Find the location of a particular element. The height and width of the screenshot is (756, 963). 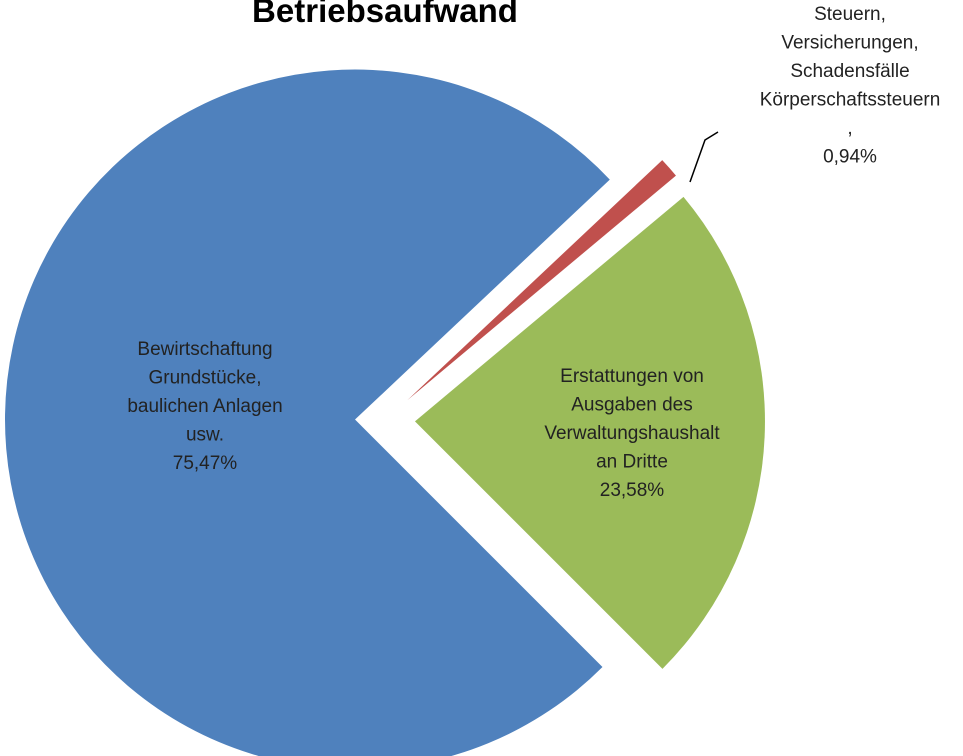

label-value: 0,94% is located at coordinates (850, 157).